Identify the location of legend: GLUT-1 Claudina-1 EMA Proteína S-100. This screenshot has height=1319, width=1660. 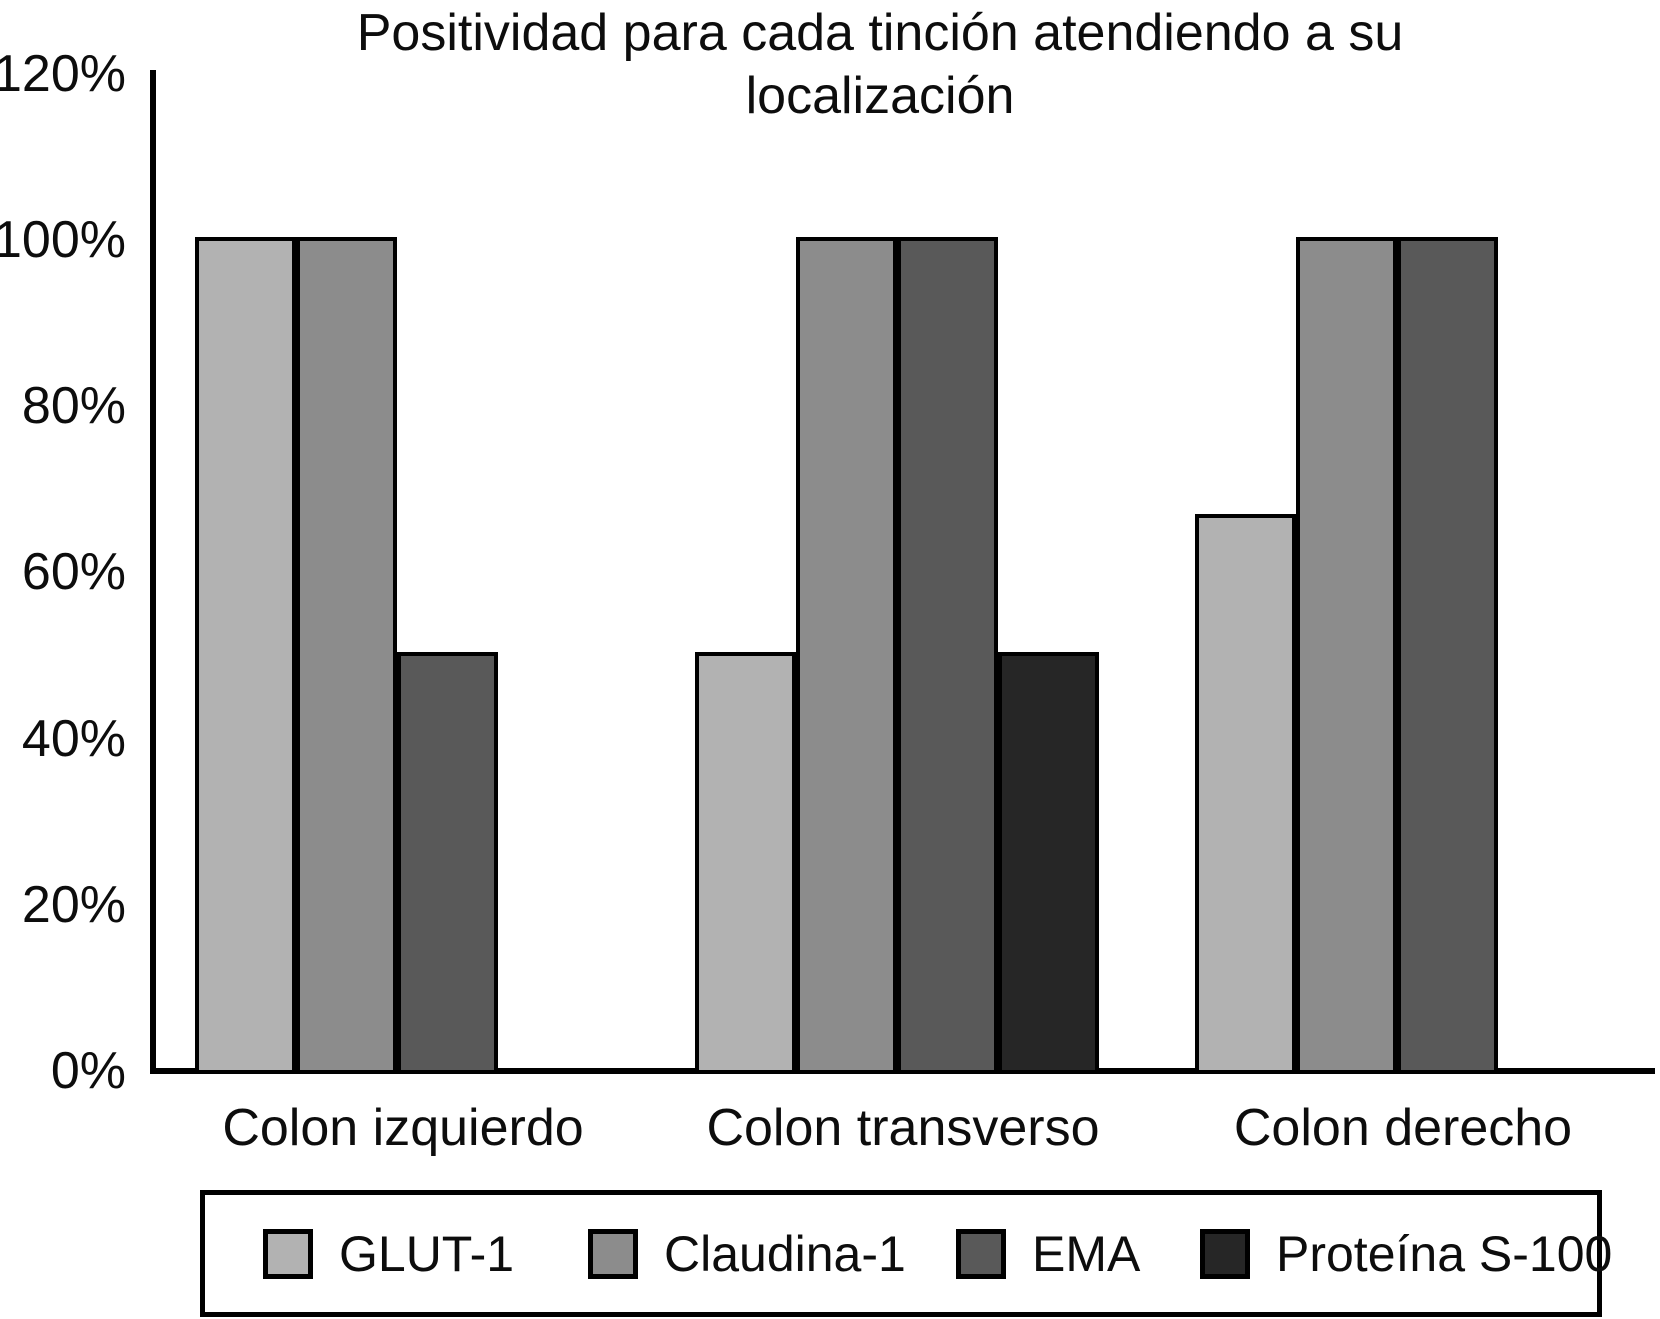
(906, 1253).